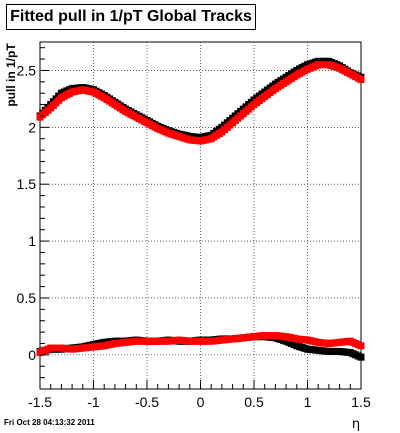 Image resolution: width=400 pixels, height=433 pixels. I want to click on x-tick-label: 0, so click(201, 402).